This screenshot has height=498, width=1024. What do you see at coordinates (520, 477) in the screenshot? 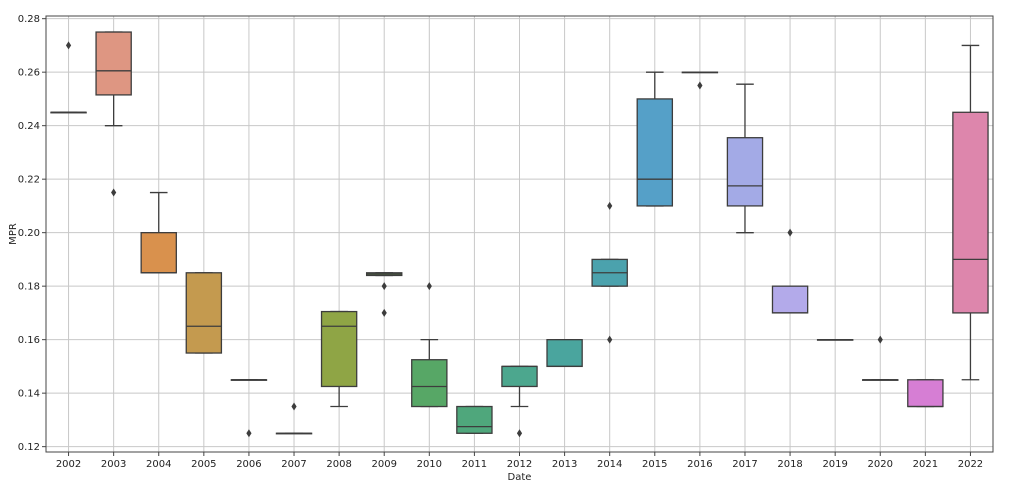
I see `x-axis-title: Date` at bounding box center [520, 477].